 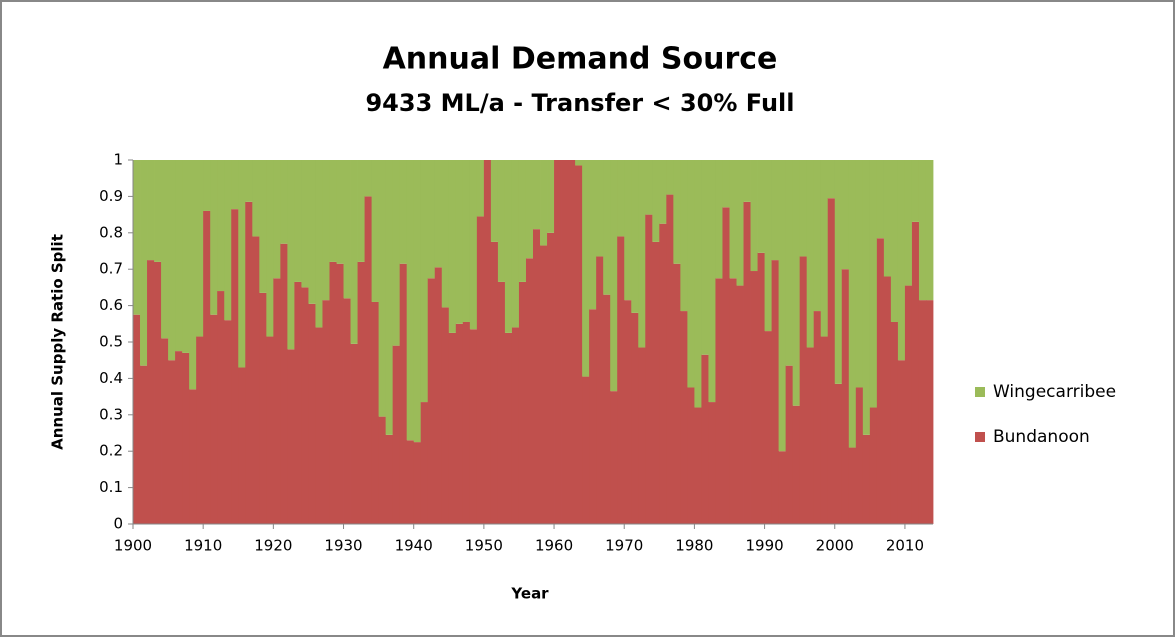 I want to click on y-tick-label: 0.8, so click(x=111, y=232).